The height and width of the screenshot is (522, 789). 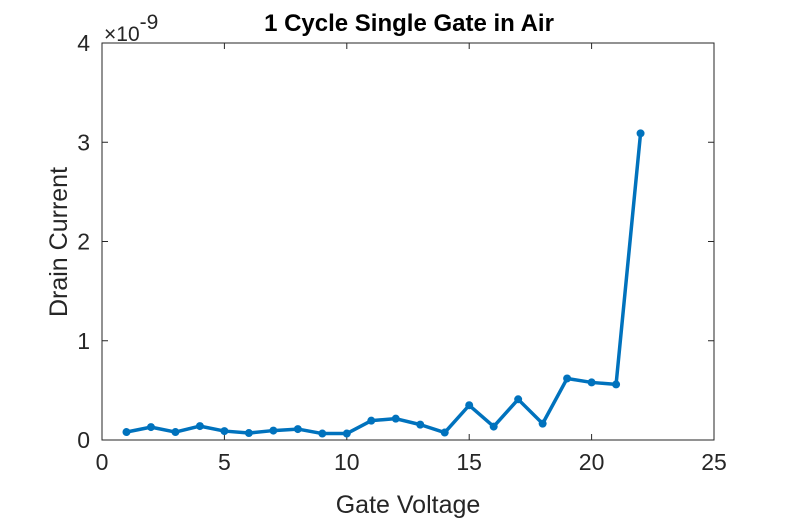 What do you see at coordinates (149, 22) in the screenshot?
I see `y-exponent-power: -9` at bounding box center [149, 22].